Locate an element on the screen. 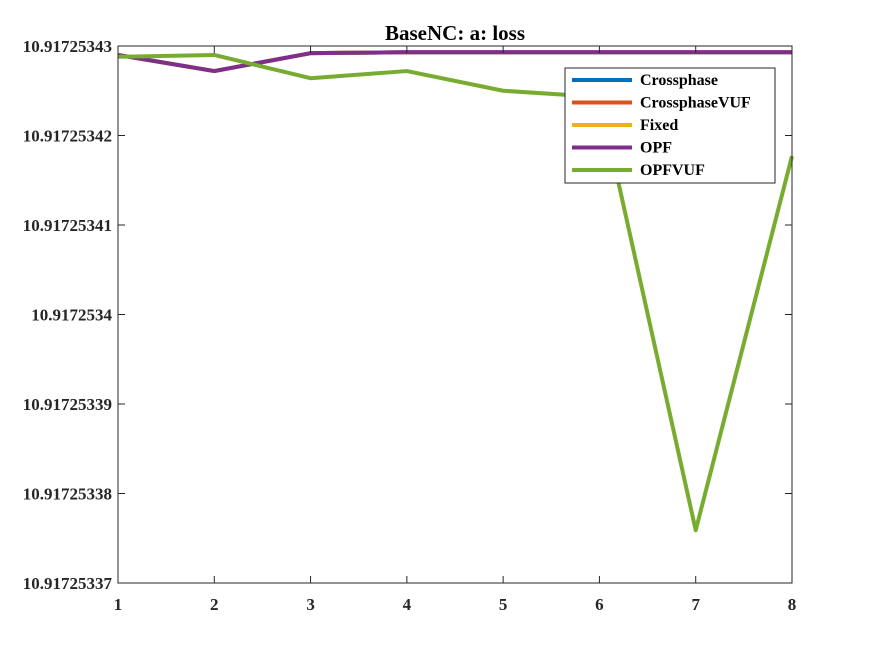 The image size is (875, 656). x-tick-label: 7 is located at coordinates (695, 604).